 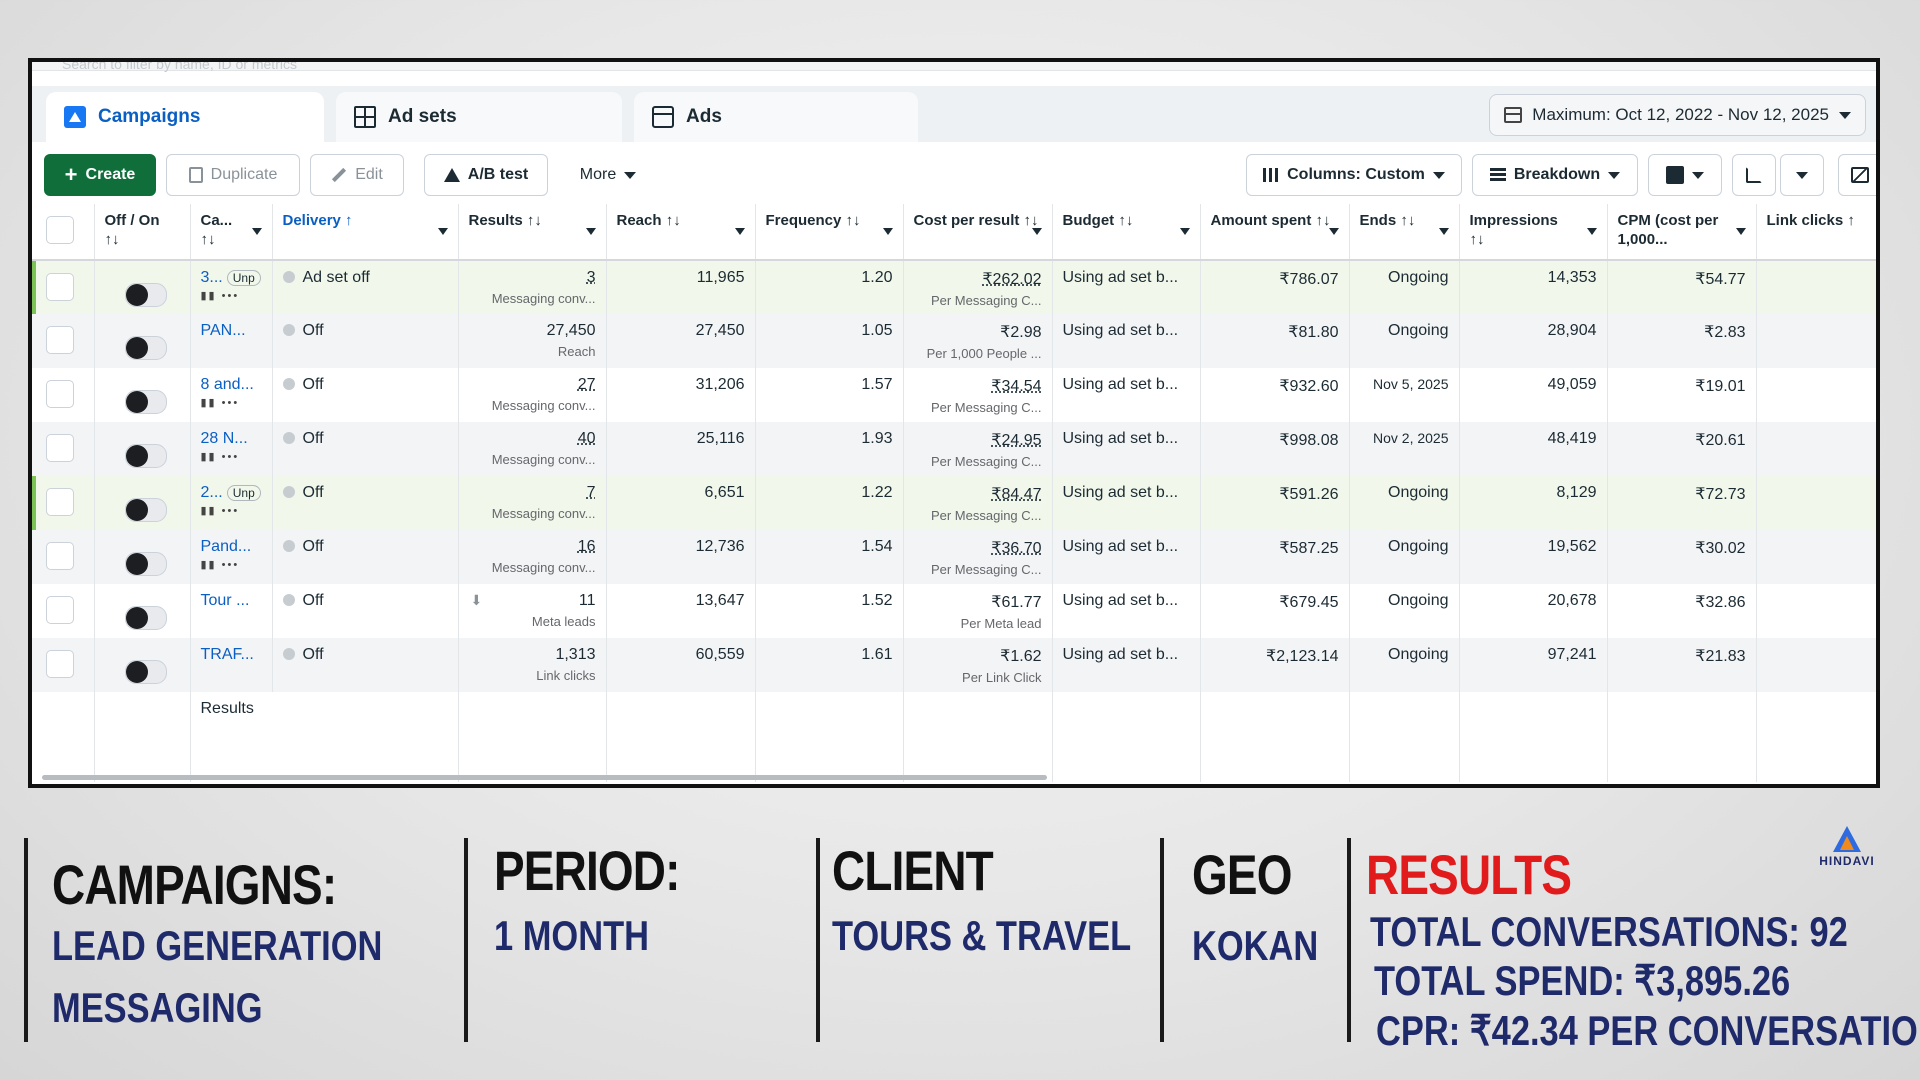 What do you see at coordinates (1555, 175) in the screenshot?
I see `breakdown-button: Breakdown` at bounding box center [1555, 175].